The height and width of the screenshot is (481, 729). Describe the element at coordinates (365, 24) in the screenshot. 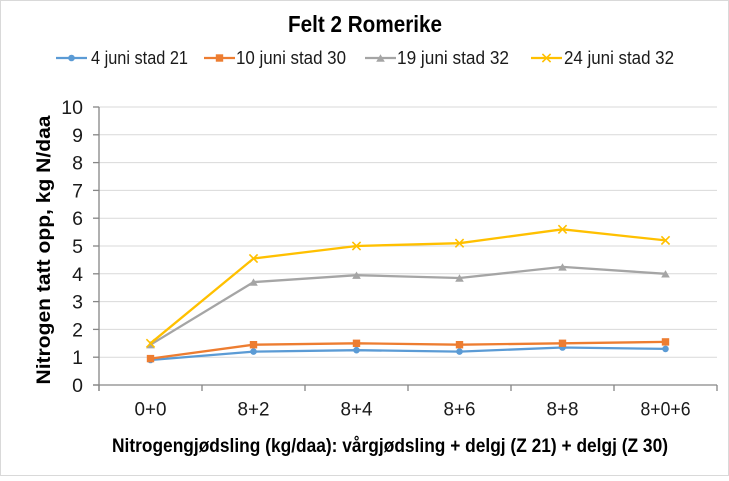

I see `svg-text: Felt 2 Romerike` at that location.